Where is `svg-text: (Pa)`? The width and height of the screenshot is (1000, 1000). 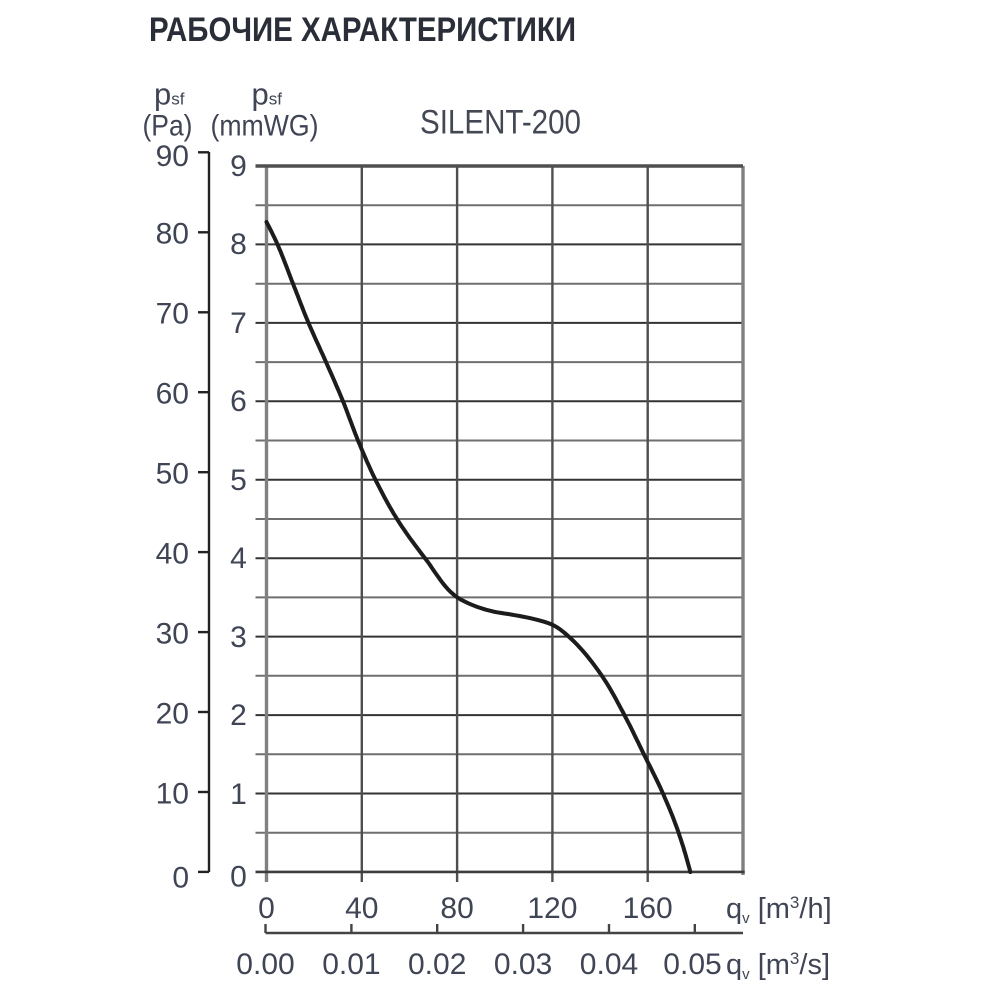 svg-text: (Pa) is located at coordinates (168, 126).